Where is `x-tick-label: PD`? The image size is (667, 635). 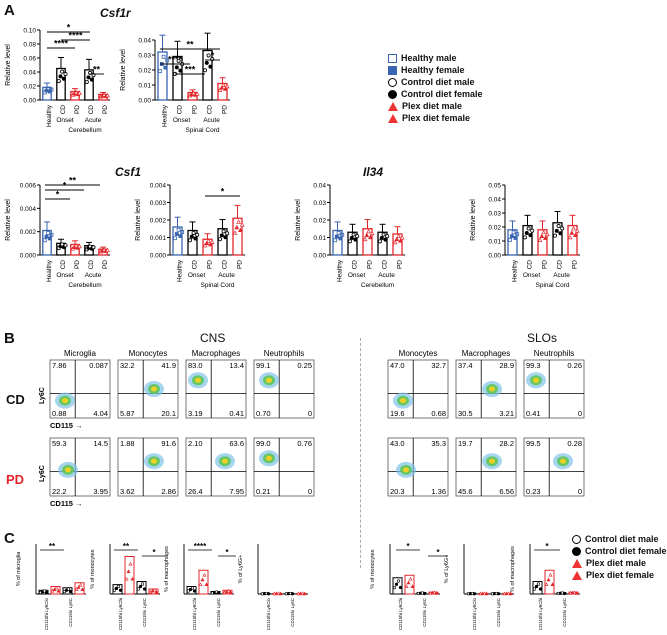
x-tick-label: PD is located at coordinates (77, 264).